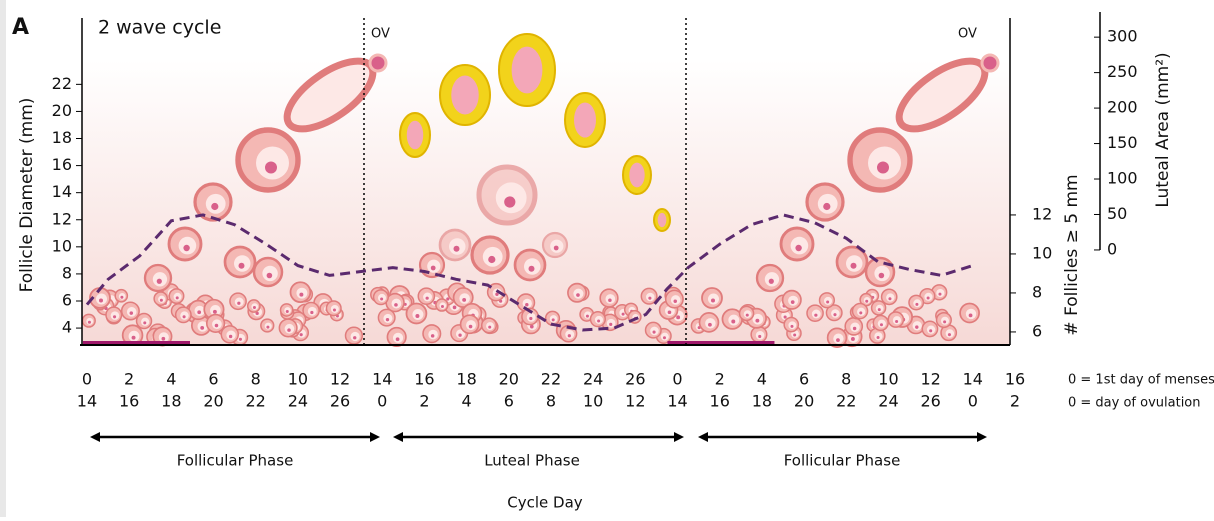  What do you see at coordinates (27, 195) in the screenshot?
I see `y-axis-label: Follicle Diameter (mm)` at bounding box center [27, 195].